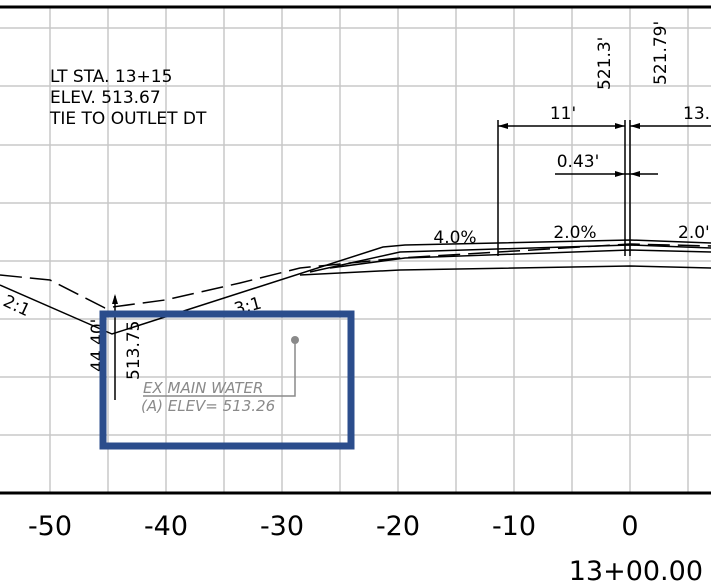  What do you see at coordinates (605, 63) in the screenshot?
I see `elevation-label: 521.3'` at bounding box center [605, 63].